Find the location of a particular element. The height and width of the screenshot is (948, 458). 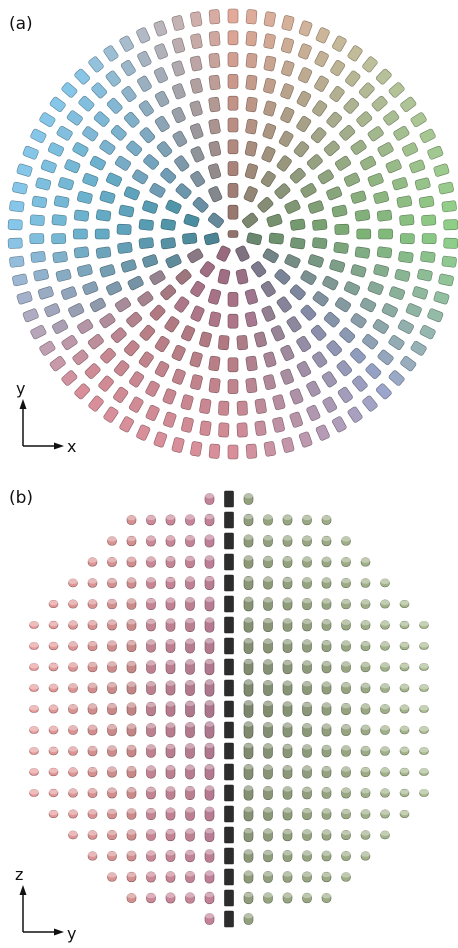

axis-label-horizontal-a: x is located at coordinates (71, 446).